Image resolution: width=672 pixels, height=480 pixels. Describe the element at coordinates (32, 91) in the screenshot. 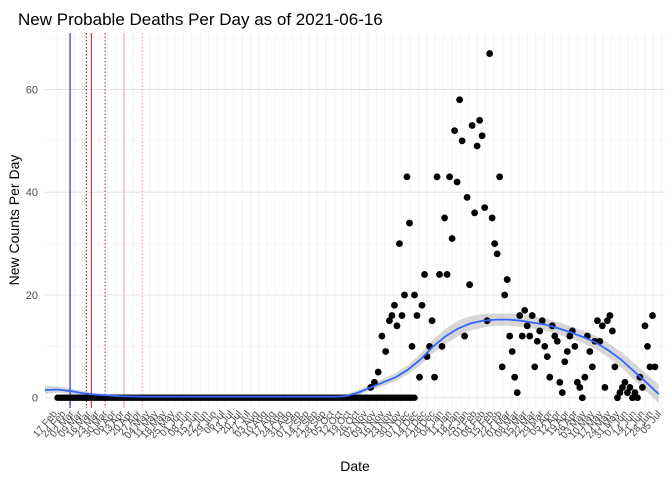

I see `y-tick-label: 60` at that location.